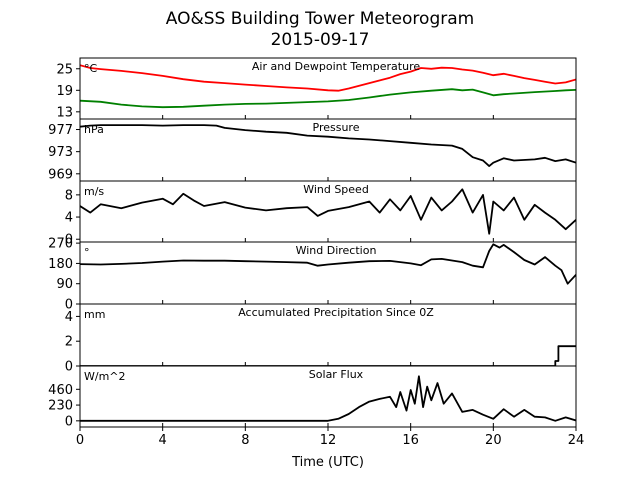 This screenshot has height=480, width=640. I want to click on panel-title: Wind Speed, so click(336, 189).